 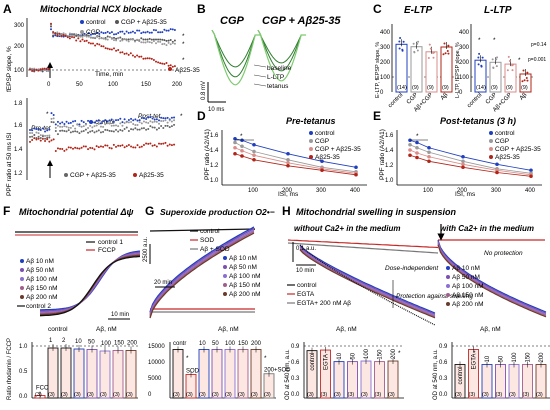 I want to click on label-baseline: baseline, so click(x=279, y=68).